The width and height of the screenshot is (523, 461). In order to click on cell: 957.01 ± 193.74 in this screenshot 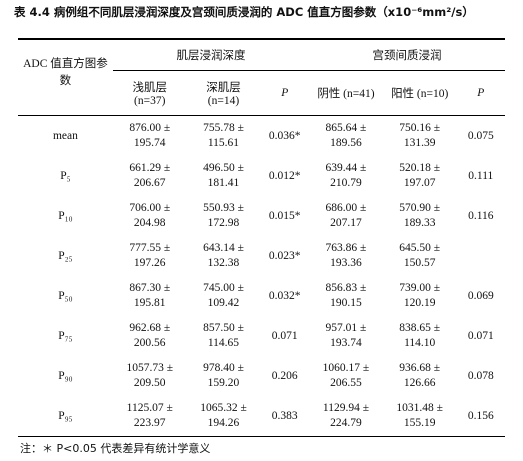, I will do `click(346, 336)`.